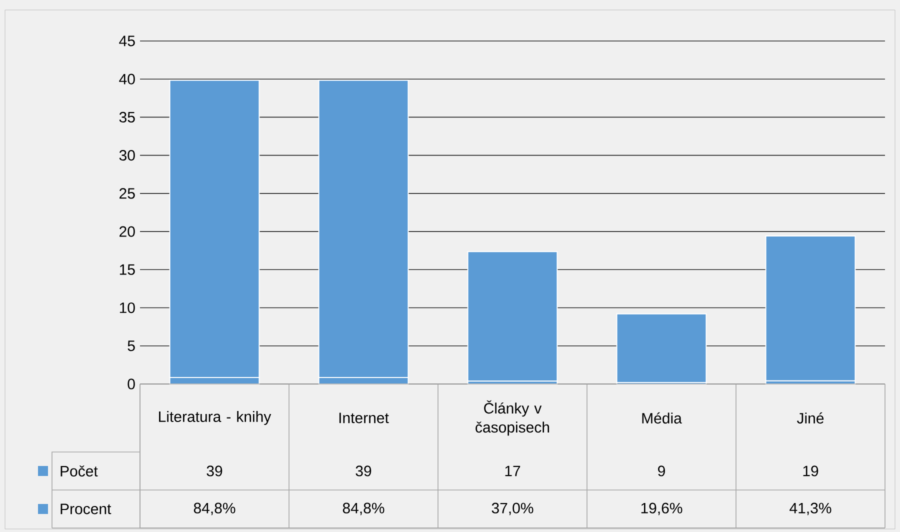 This screenshot has width=900, height=532. What do you see at coordinates (127, 193) in the screenshot?
I see `y-tick-label: 25` at bounding box center [127, 193].